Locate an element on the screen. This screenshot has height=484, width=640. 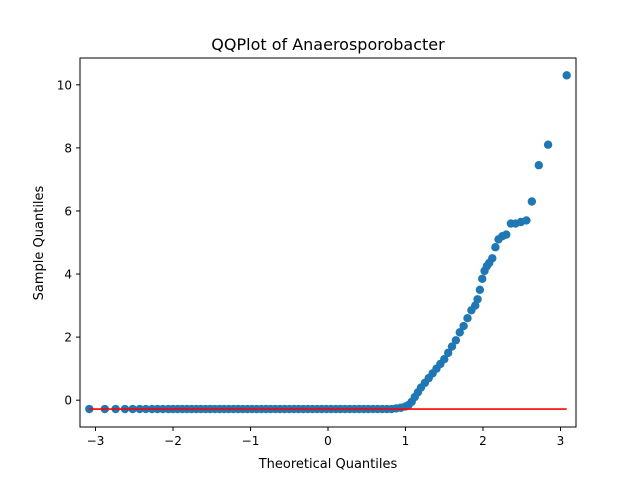
y-tick-label: 8 is located at coordinates (68, 148).